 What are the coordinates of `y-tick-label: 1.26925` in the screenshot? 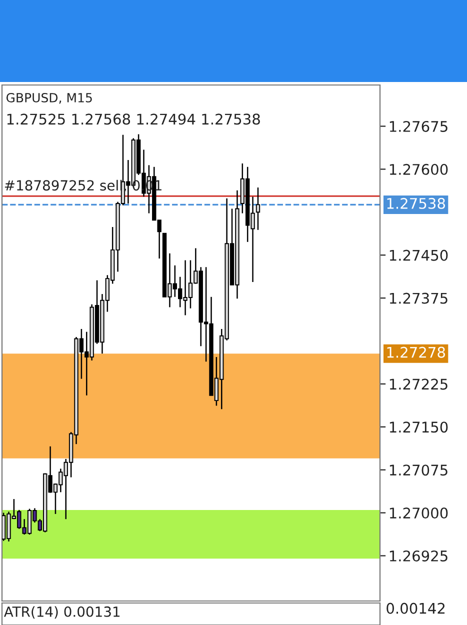 It's located at (419, 556).